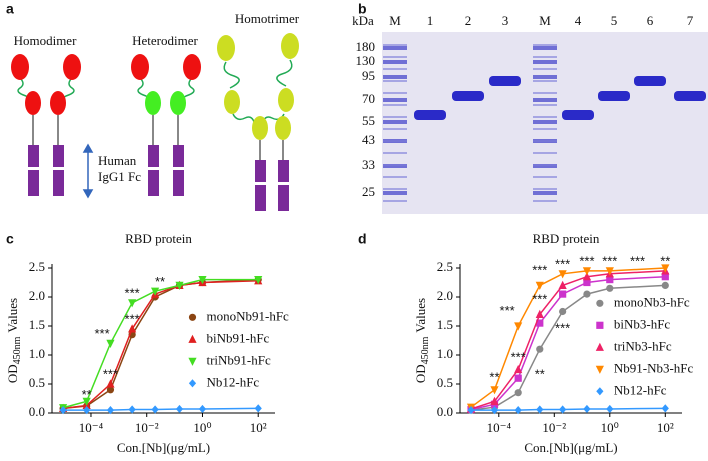 This screenshot has height=461, width=708. Describe the element at coordinates (362, 239) in the screenshot. I see `panel-label: d` at that location.